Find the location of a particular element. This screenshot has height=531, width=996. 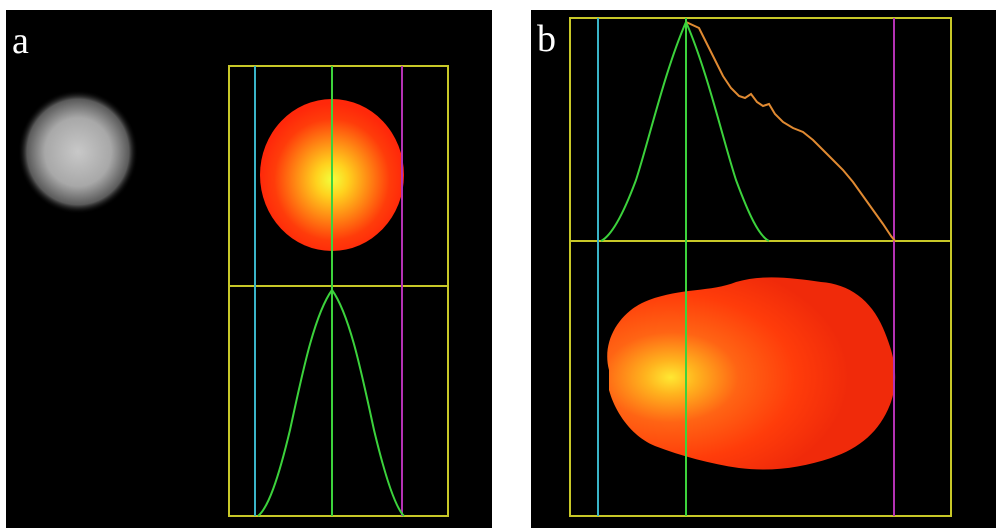

beam-spot-elongated is located at coordinates (751, 373).